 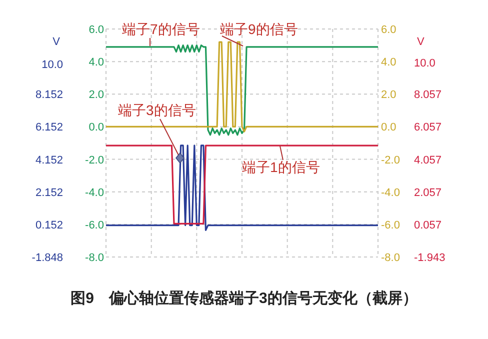 What do you see at coordinates (96, 30) in the screenshot?
I see `text: 6.0` at bounding box center [96, 30].